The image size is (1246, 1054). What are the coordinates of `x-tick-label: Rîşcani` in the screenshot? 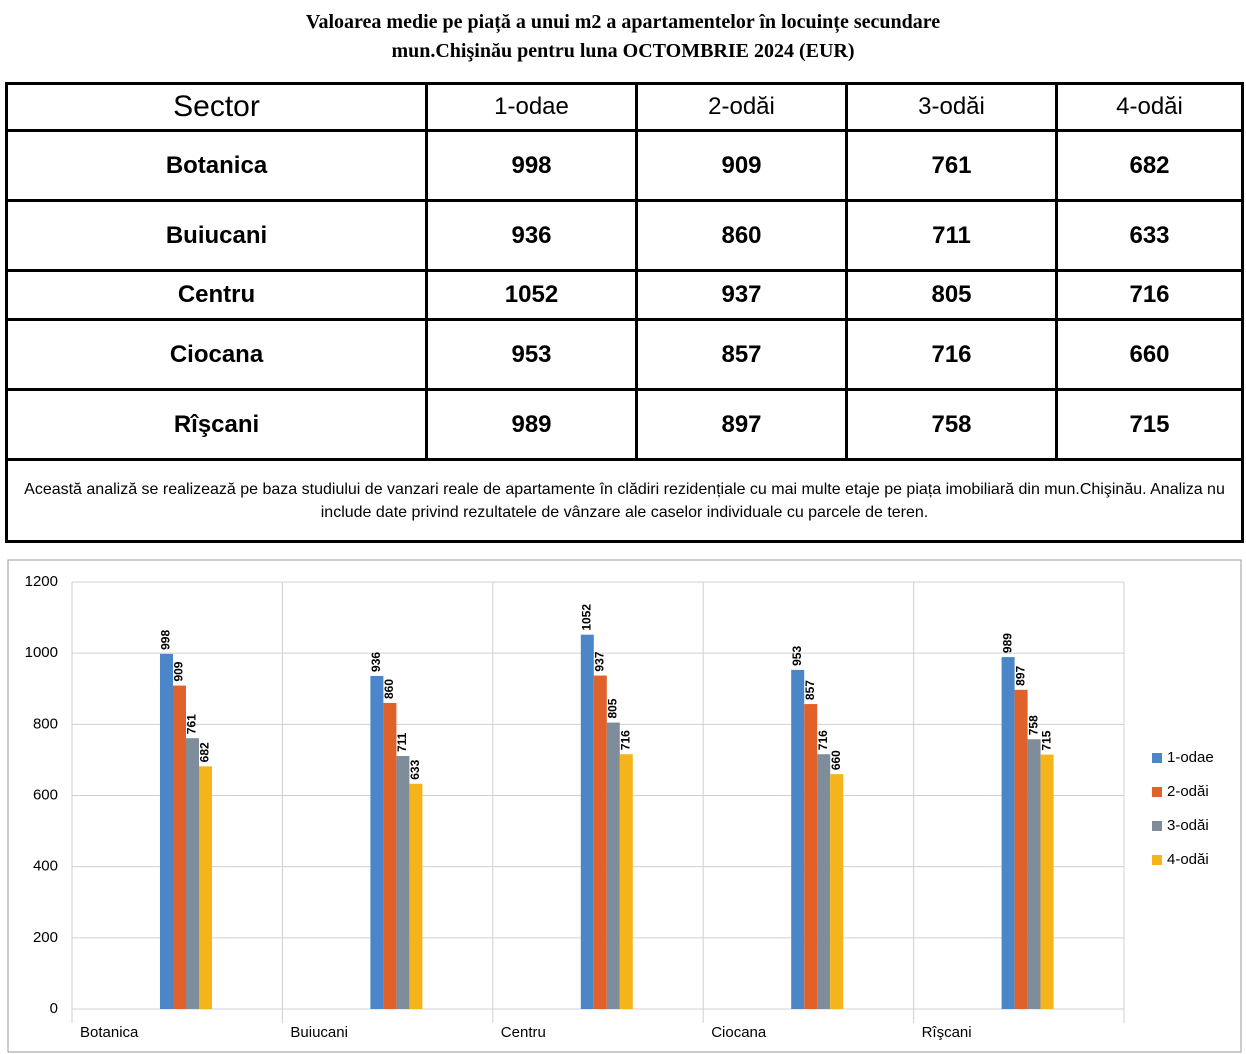 It's located at (947, 1032).